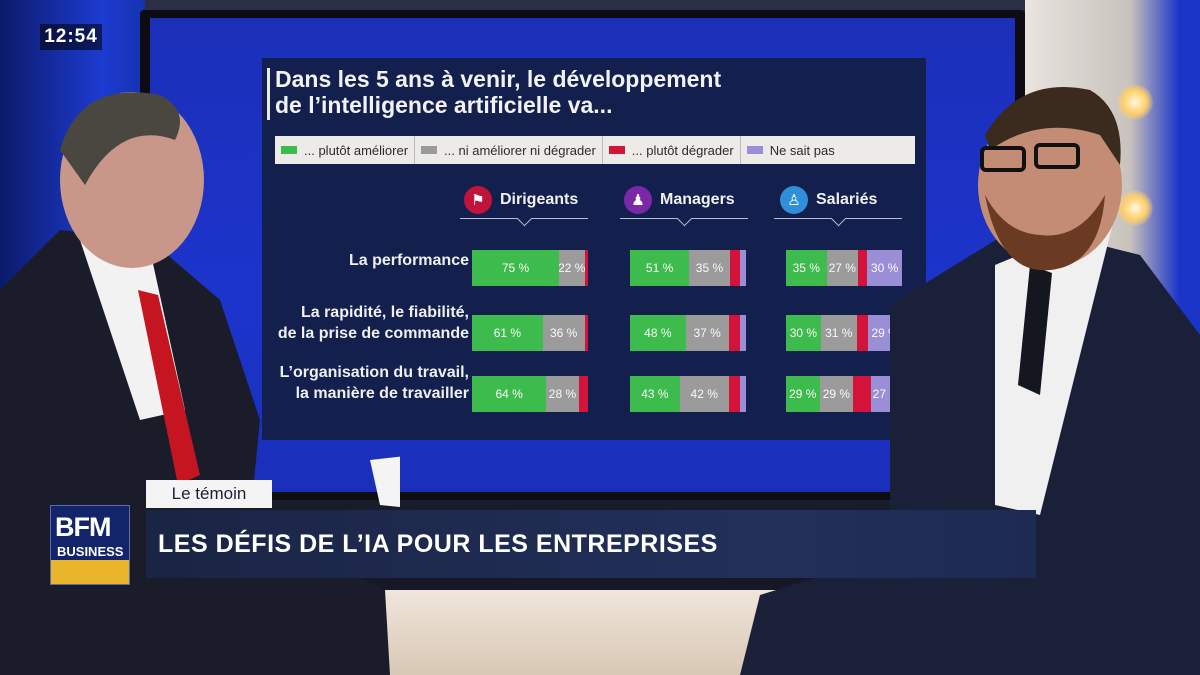 This screenshot has height=675, width=1200. I want to click on legend-item-improve: ... plutôt améliorer, so click(345, 150).